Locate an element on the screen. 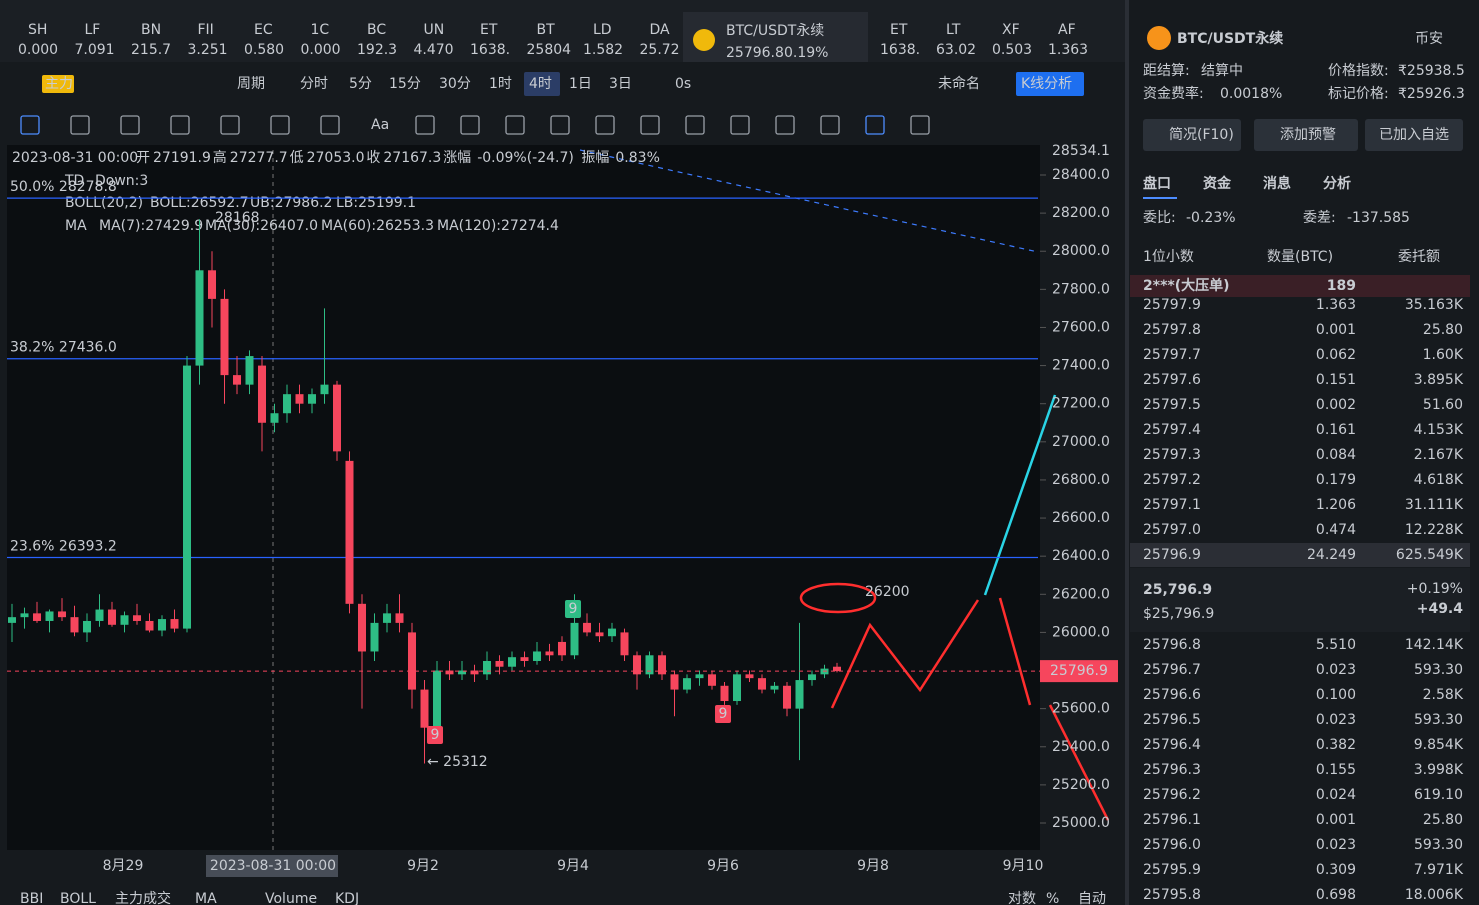 The height and width of the screenshot is (905, 1479). axis-option: 自动 is located at coordinates (1092, 898).